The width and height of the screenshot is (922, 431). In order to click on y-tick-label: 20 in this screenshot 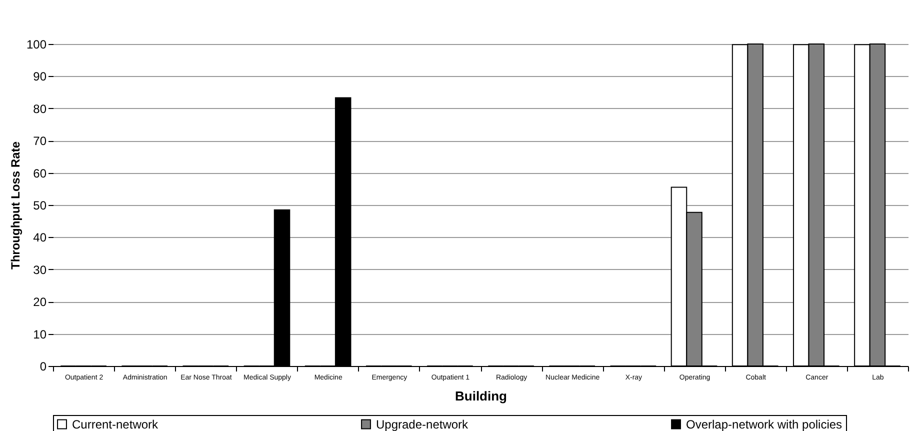, I will do `click(40, 302)`.